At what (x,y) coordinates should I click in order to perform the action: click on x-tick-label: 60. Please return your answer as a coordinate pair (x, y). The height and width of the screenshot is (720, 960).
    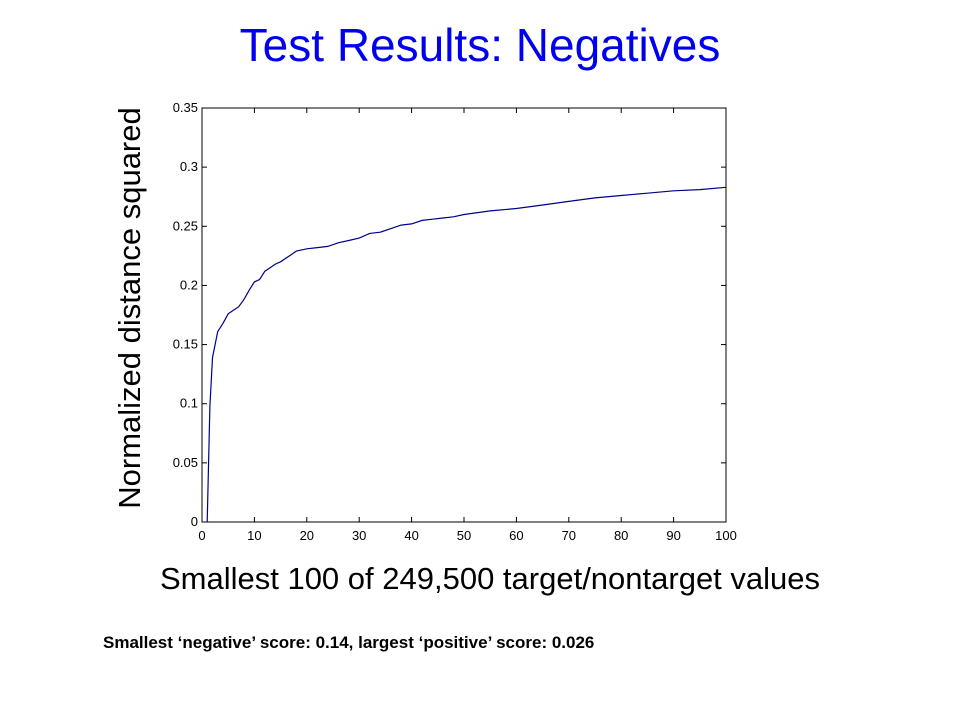
    Looking at the image, I should click on (516, 535).